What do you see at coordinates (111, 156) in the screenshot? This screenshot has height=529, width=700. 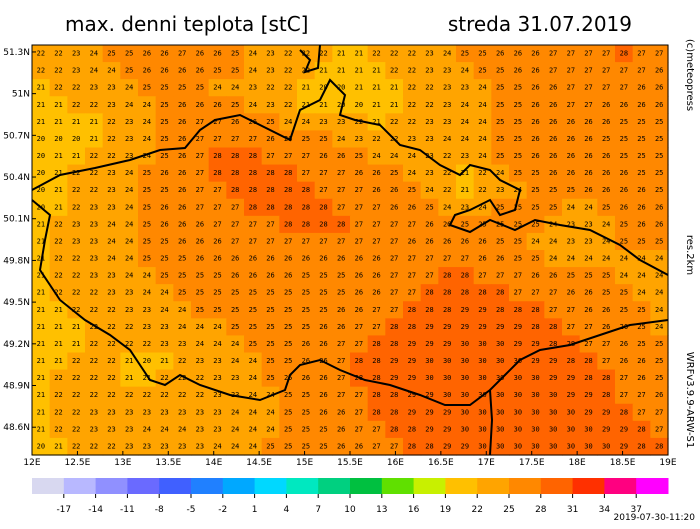 I see `temperature-value: 22` at bounding box center [111, 156].